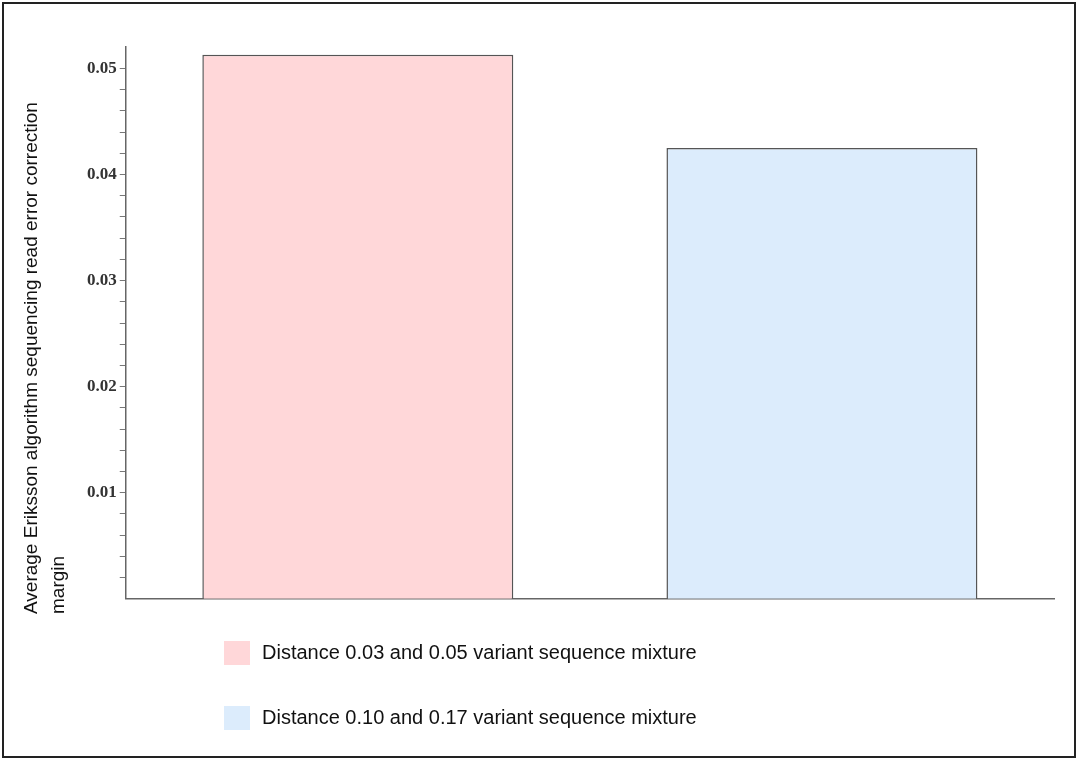  What do you see at coordinates (102, 386) in the screenshot?
I see `y-tick-label: 0.02` at bounding box center [102, 386].